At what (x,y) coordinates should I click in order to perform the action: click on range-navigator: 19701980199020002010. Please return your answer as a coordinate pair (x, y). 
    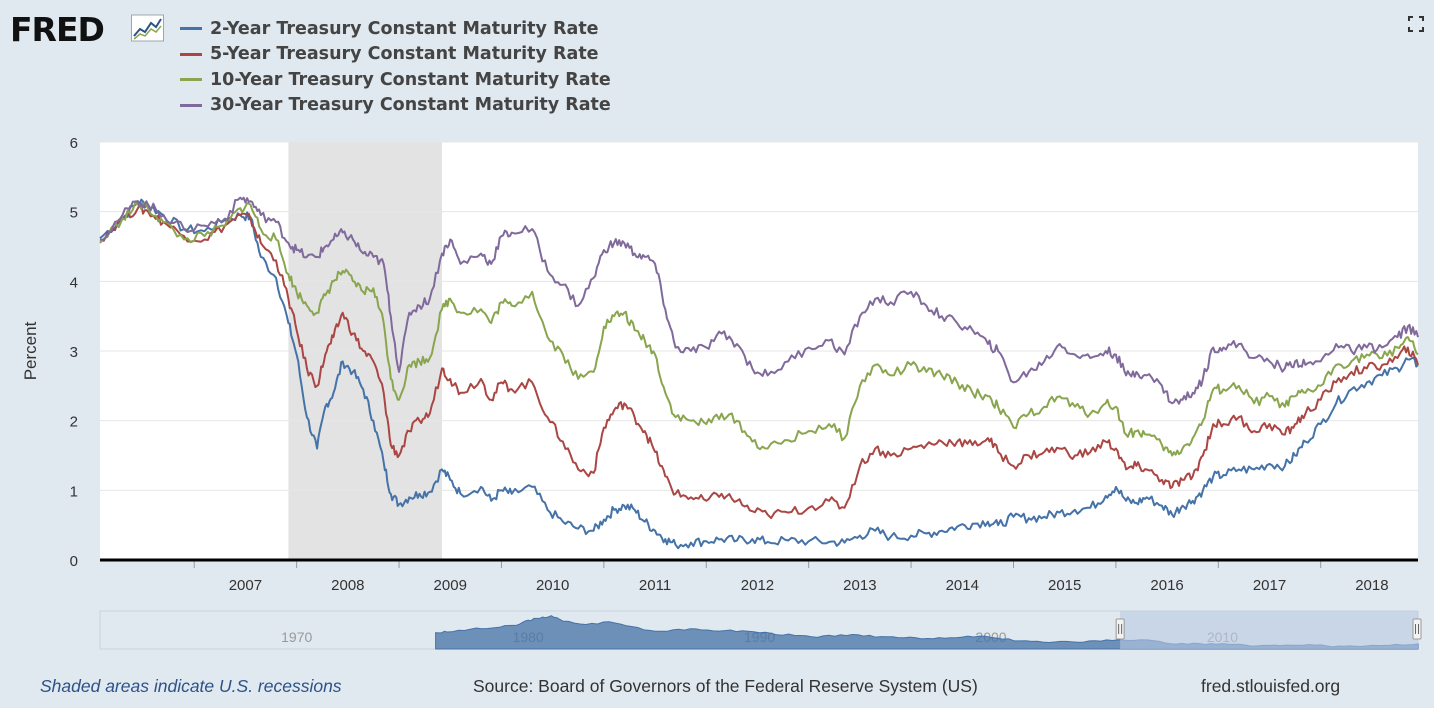
    Looking at the image, I should click on (760, 630).